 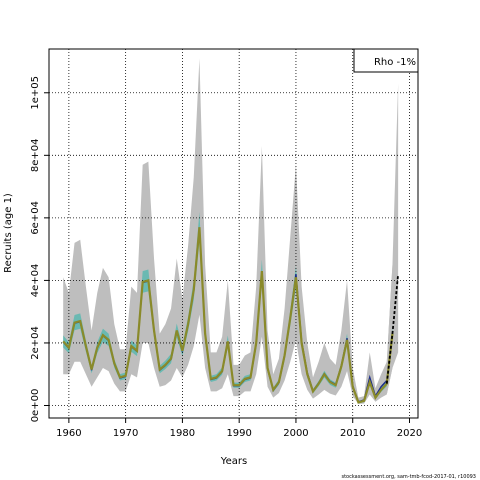 I want to click on x-tick-label: 1980, so click(x=182, y=433).